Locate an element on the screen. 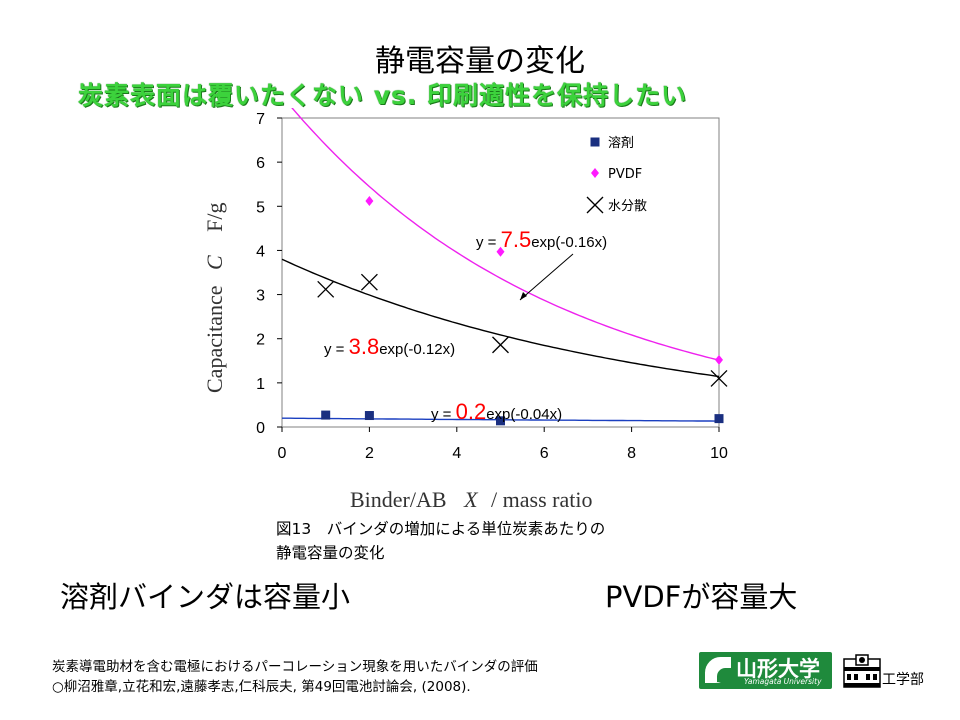 The image size is (960, 720). equation-suffix: exp(-0.04x) is located at coordinates (524, 414).